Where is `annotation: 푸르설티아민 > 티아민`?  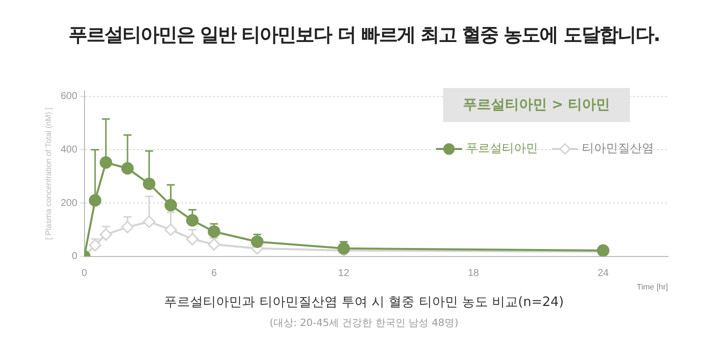
annotation: 푸르설티아민 > 티아민 is located at coordinates (536, 105).